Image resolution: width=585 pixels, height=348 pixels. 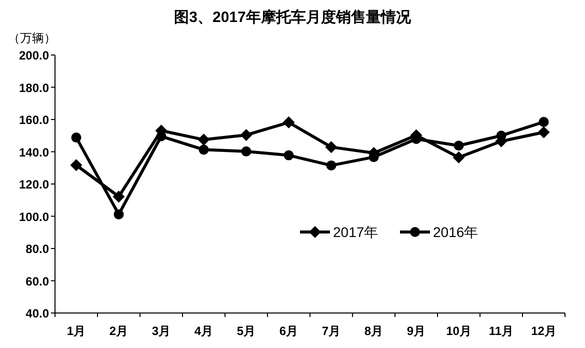 I want to click on ytick: 120.0, so click(x=33, y=185).